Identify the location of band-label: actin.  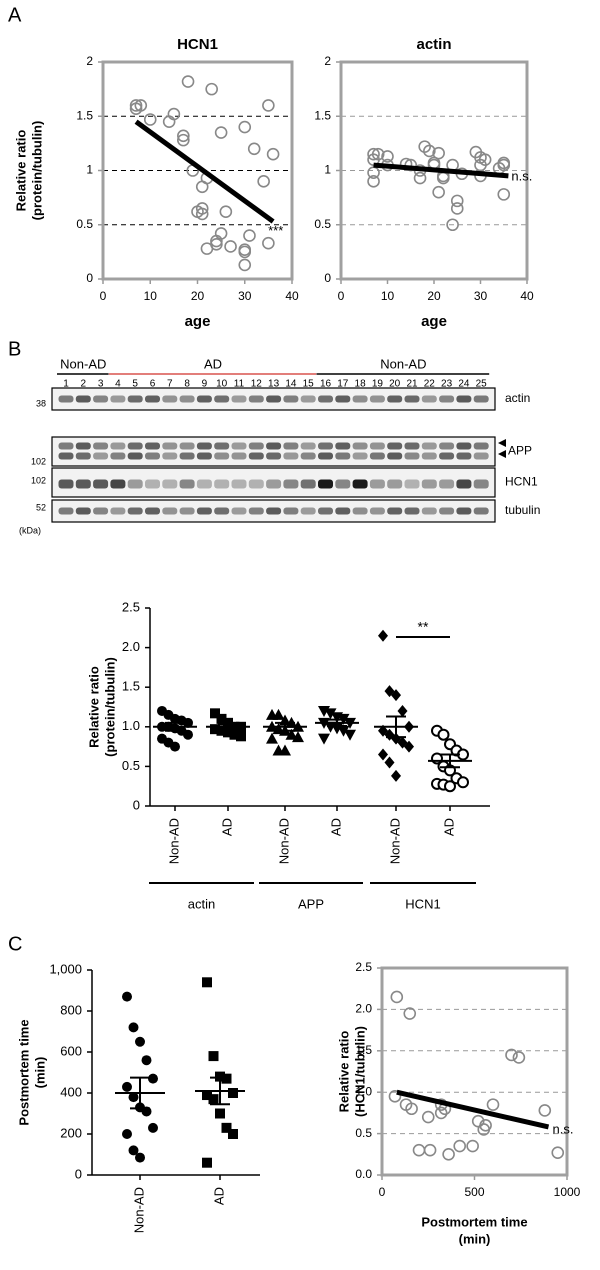
(517, 398).